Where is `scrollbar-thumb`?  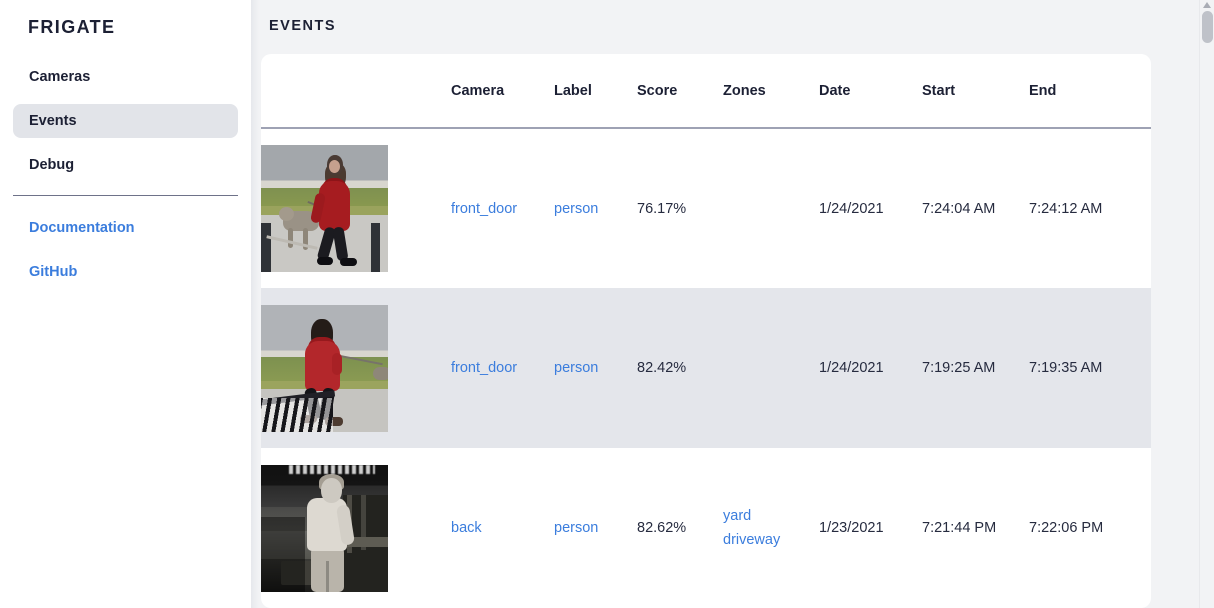
scrollbar-thumb is located at coordinates (1207, 27).